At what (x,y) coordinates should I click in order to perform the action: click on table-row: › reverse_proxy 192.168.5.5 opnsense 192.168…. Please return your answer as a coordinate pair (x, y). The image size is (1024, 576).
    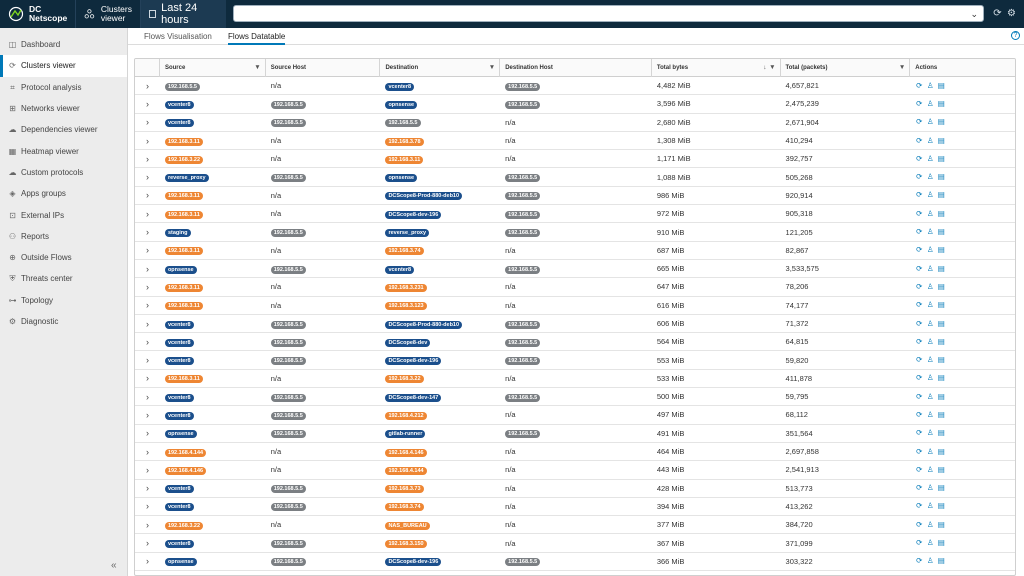
    Looking at the image, I should click on (575, 177).